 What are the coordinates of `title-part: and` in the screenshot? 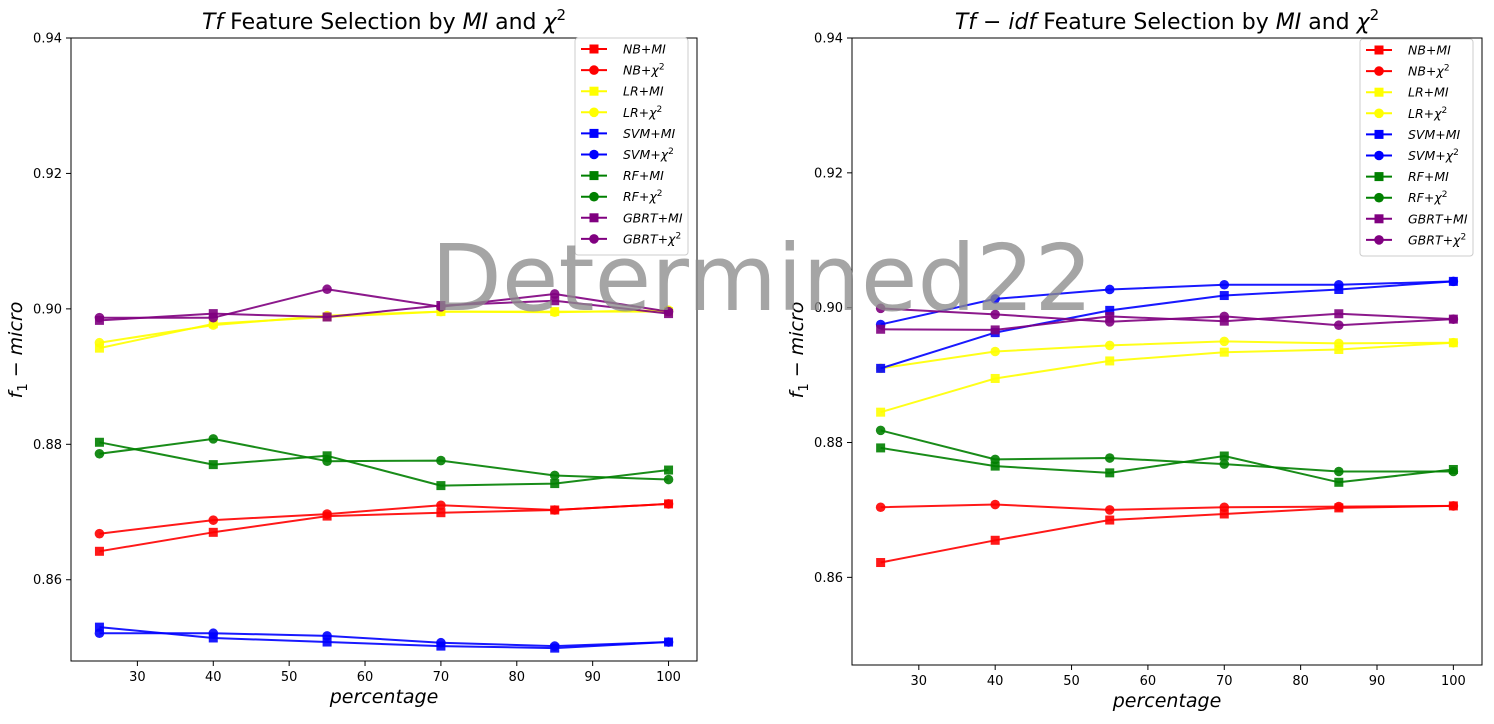 It's located at (1328, 22).